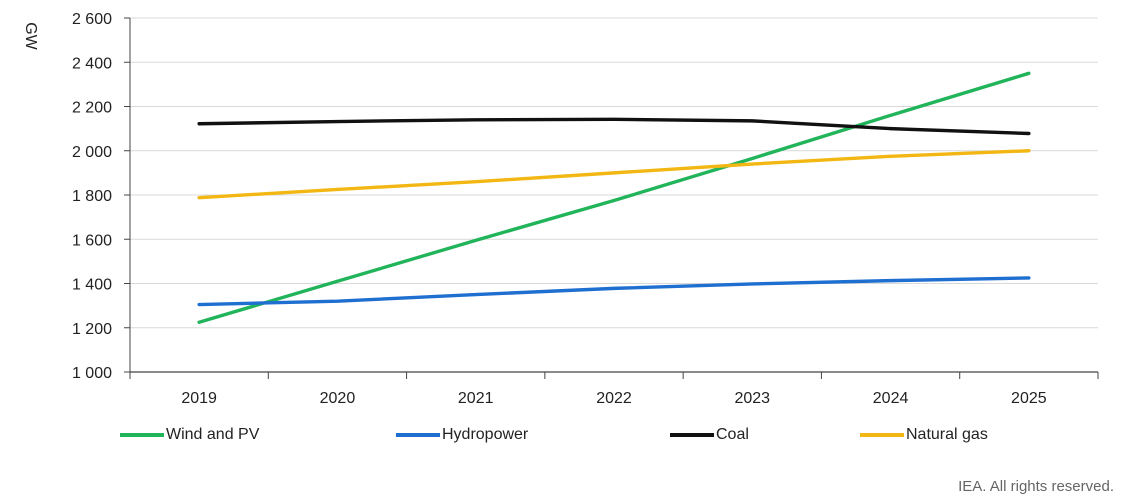  I want to click on legend-item-coal: Coal, so click(709, 435).